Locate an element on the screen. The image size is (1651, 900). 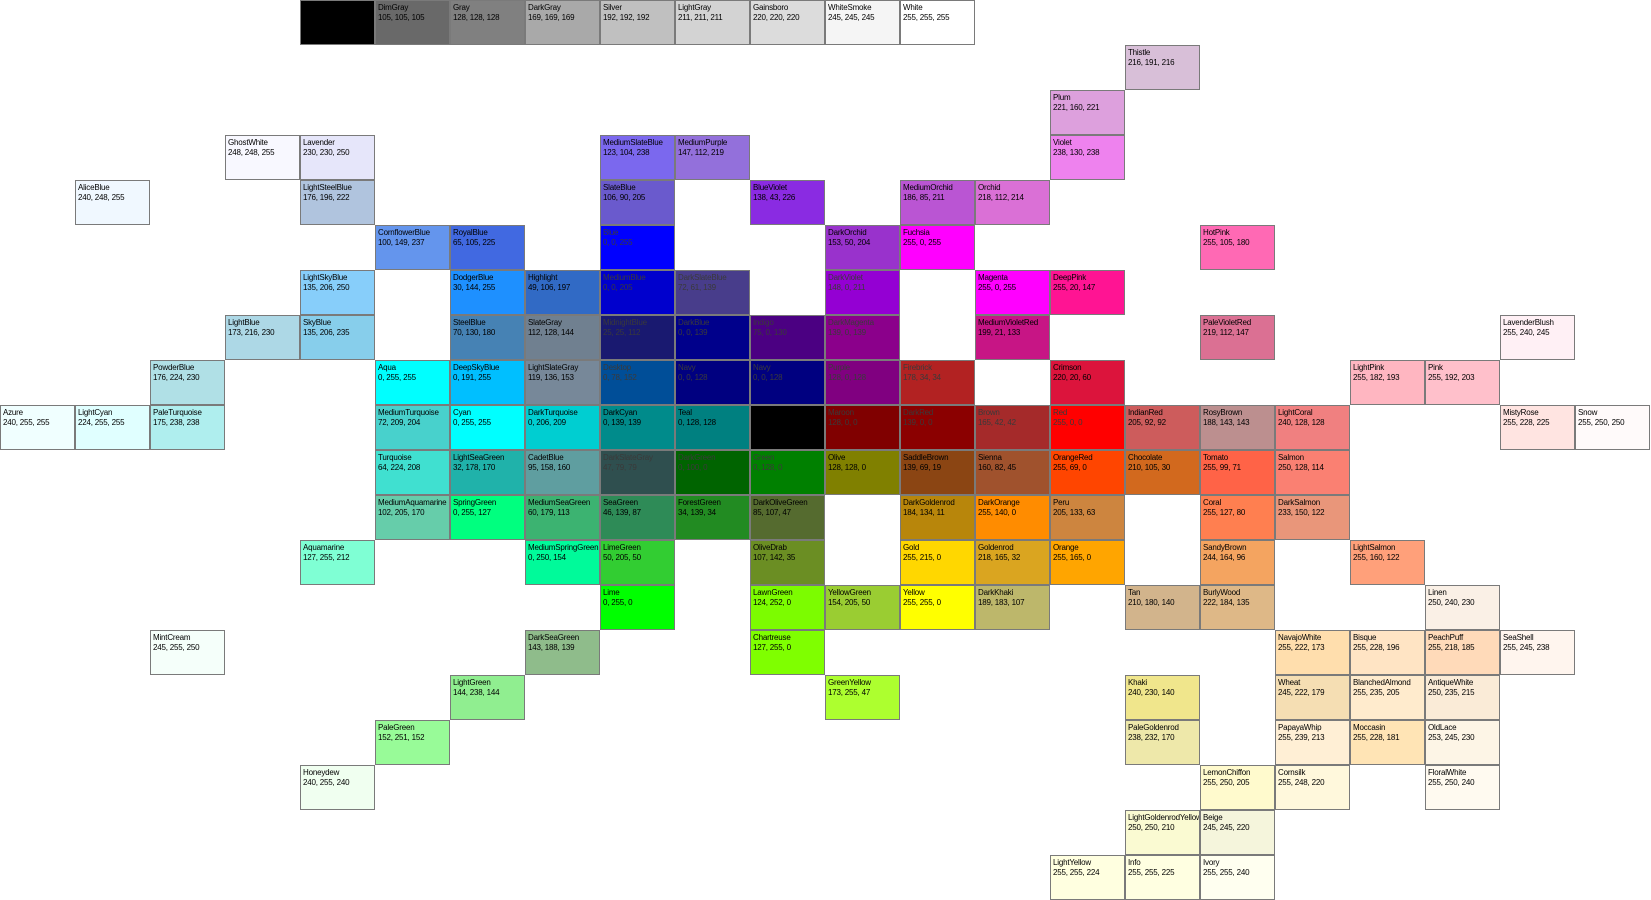
color-swatch-cyan: Cyan 0, 255, 255 is located at coordinates (487, 427).